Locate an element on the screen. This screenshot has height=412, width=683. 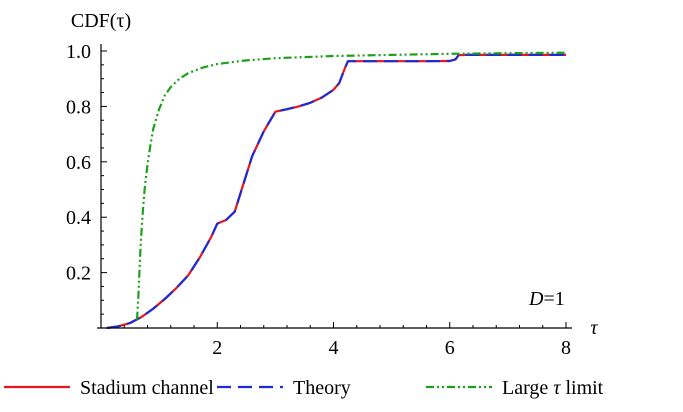
y-tick-label: 0.4 is located at coordinates (78, 218).